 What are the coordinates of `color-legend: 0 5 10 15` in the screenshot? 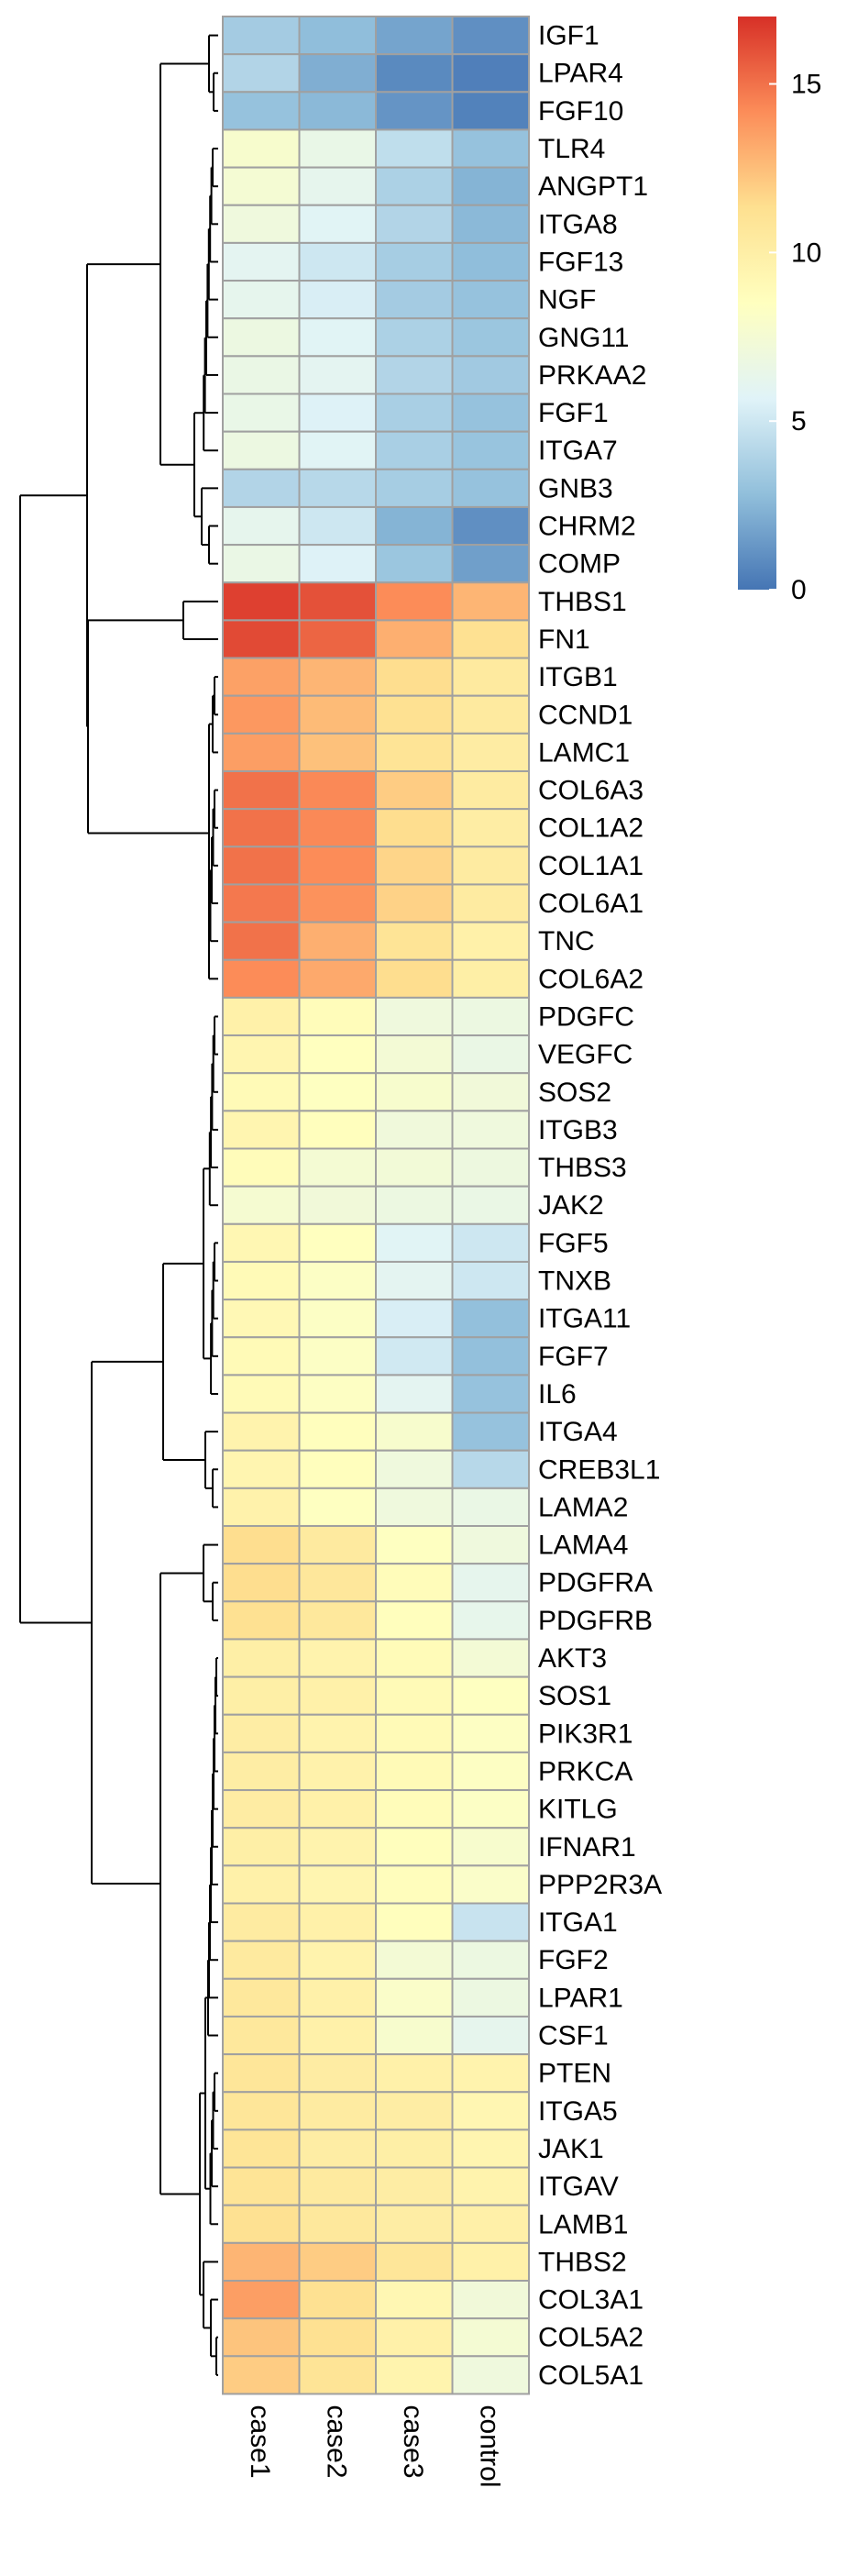 It's located at (779, 311).